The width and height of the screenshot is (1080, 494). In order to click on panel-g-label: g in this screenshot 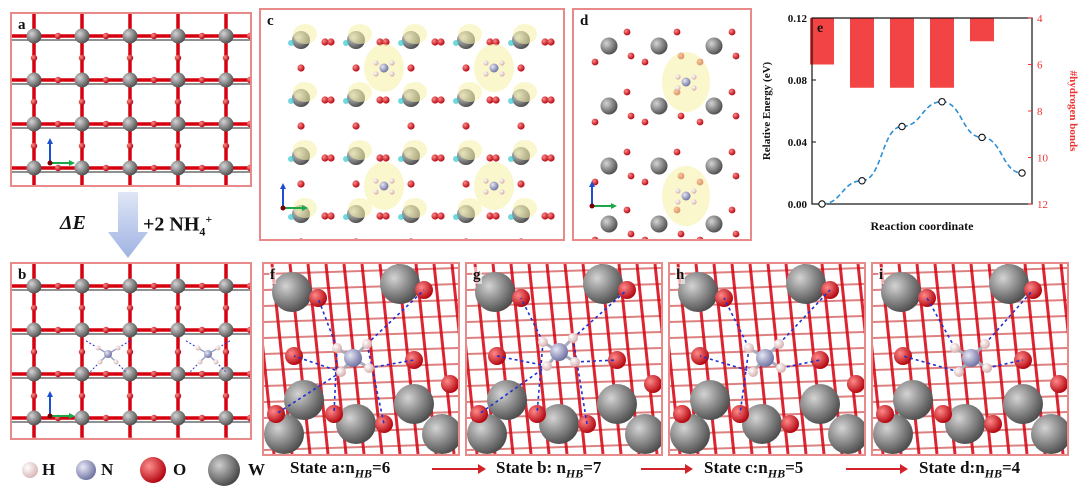, I will do `click(477, 275)`.